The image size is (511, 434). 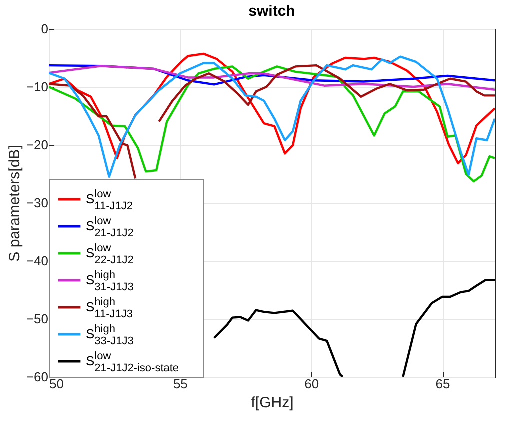 What do you see at coordinates (57, 384) in the screenshot?
I see `x-tick-label: 50` at bounding box center [57, 384].